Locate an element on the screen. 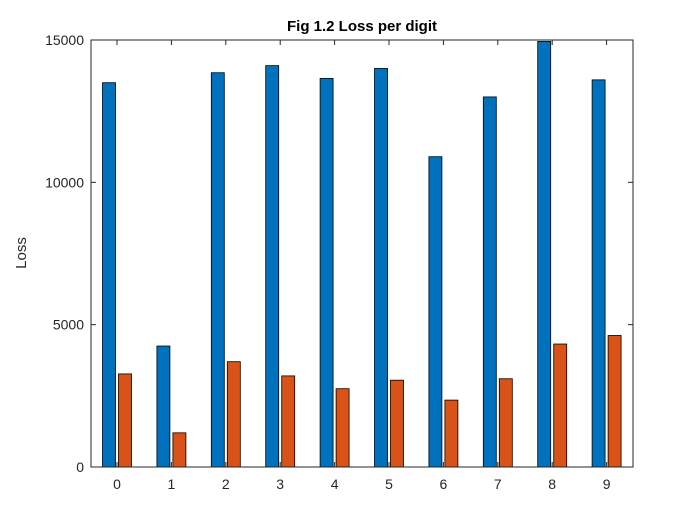 The height and width of the screenshot is (525, 700). x-tick-label-6: 6 is located at coordinates (444, 484).